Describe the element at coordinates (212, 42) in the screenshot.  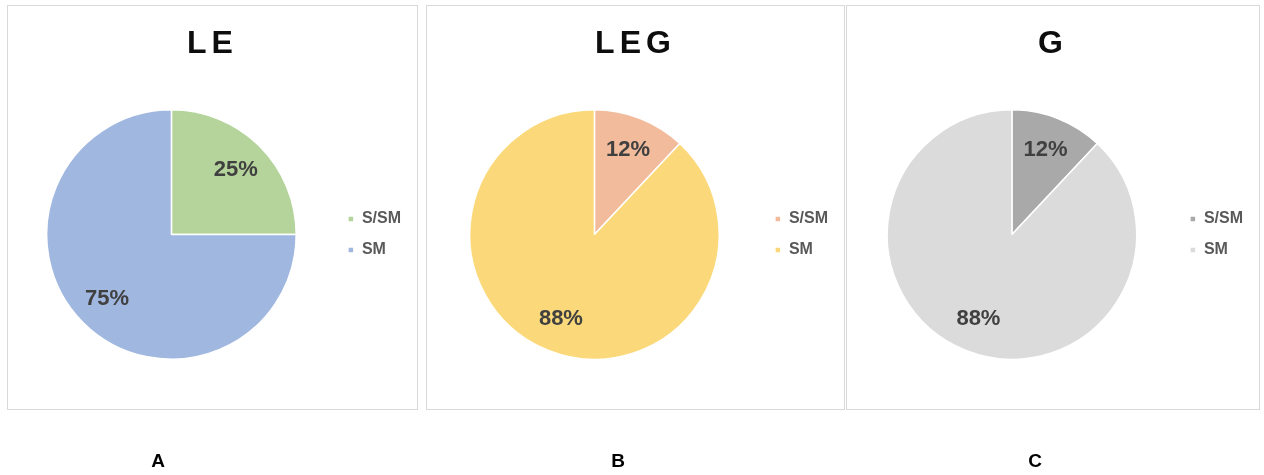
I see `chart-title: LE` at that location.